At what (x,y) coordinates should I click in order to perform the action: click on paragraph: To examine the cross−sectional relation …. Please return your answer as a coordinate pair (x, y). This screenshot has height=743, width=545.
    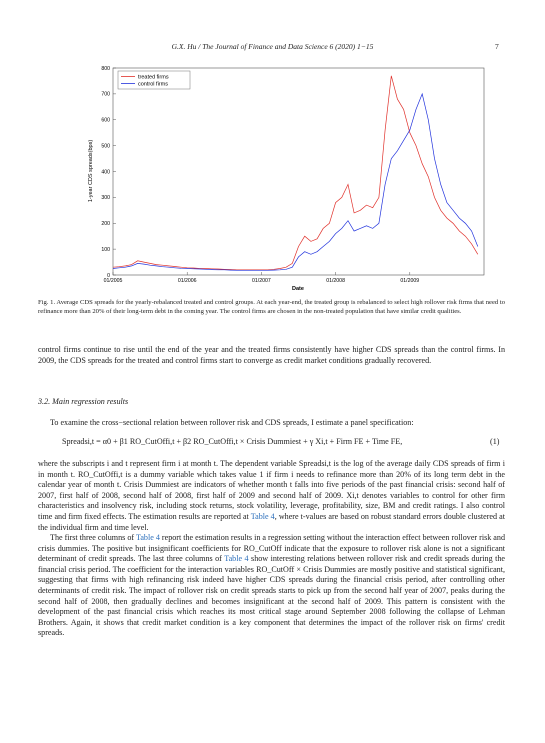
    Looking at the image, I should click on (271, 423).